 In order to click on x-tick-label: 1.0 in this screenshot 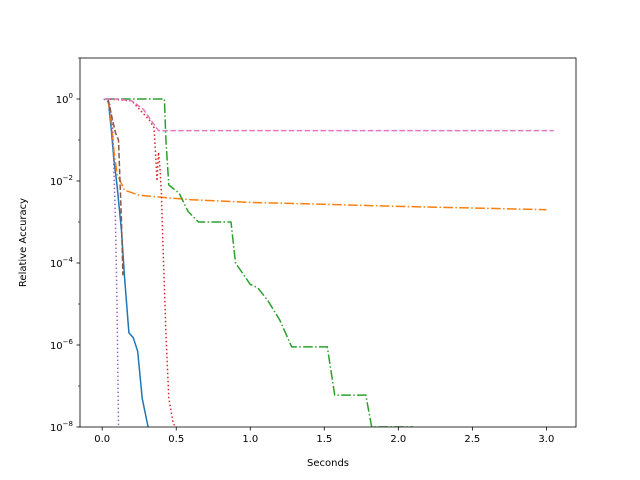, I will do `click(250, 439)`.